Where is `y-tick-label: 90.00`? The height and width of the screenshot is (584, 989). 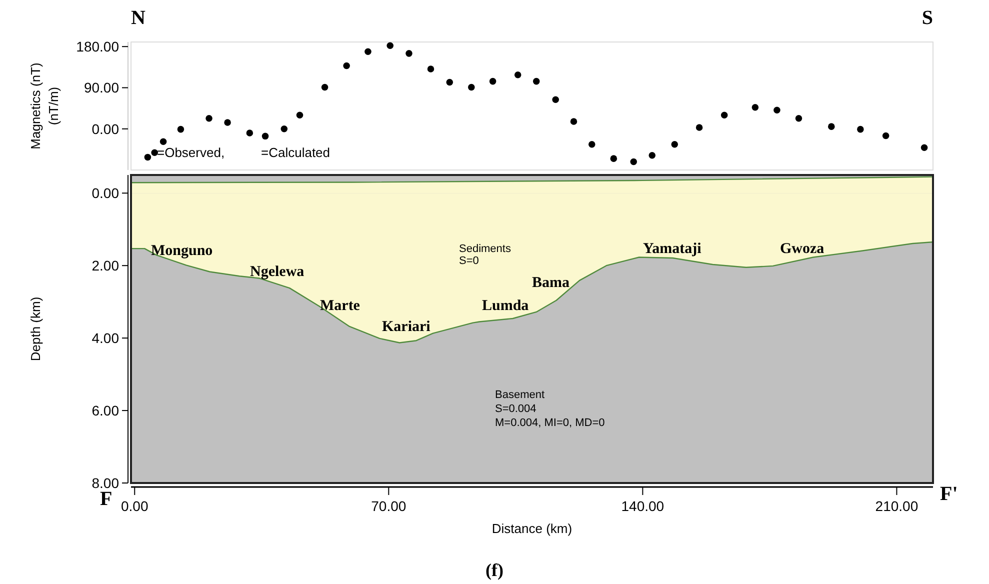
y-tick-label: 90.00 is located at coordinates (102, 88).